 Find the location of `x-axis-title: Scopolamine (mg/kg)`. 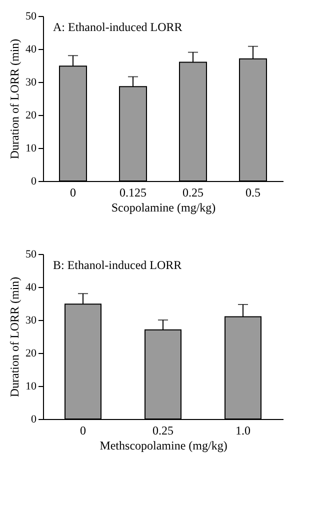

x-axis-title: Scopolamine (mg/kg) is located at coordinates (163, 207).